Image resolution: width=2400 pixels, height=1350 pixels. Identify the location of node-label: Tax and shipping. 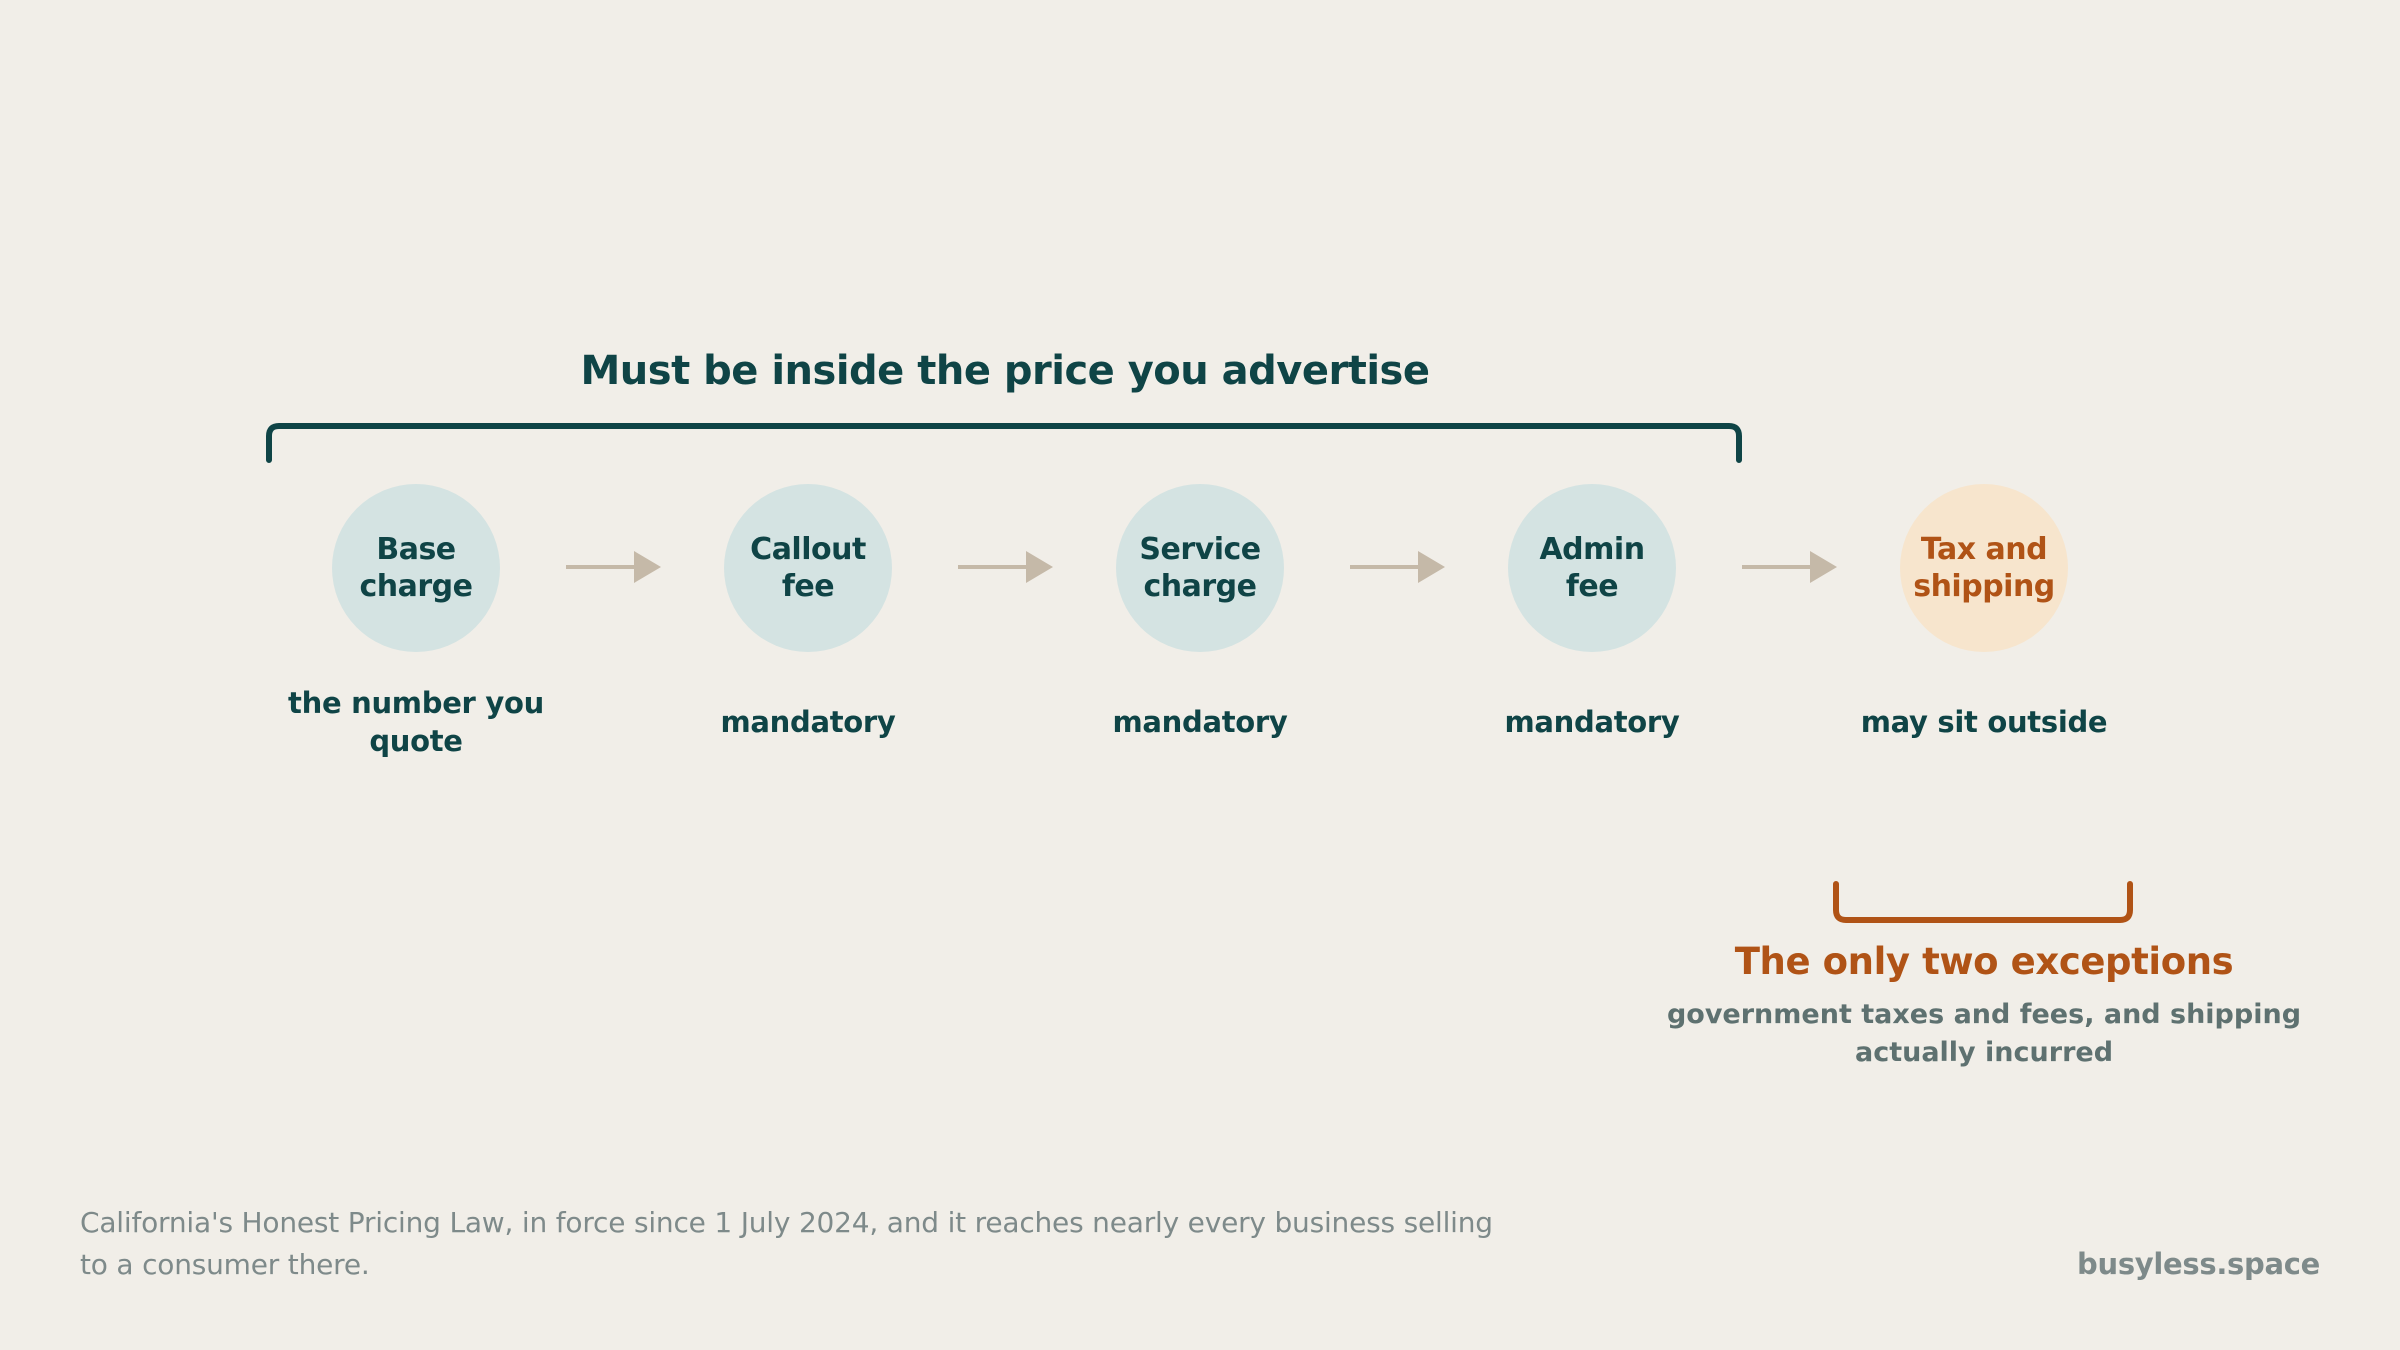
(1984, 568).